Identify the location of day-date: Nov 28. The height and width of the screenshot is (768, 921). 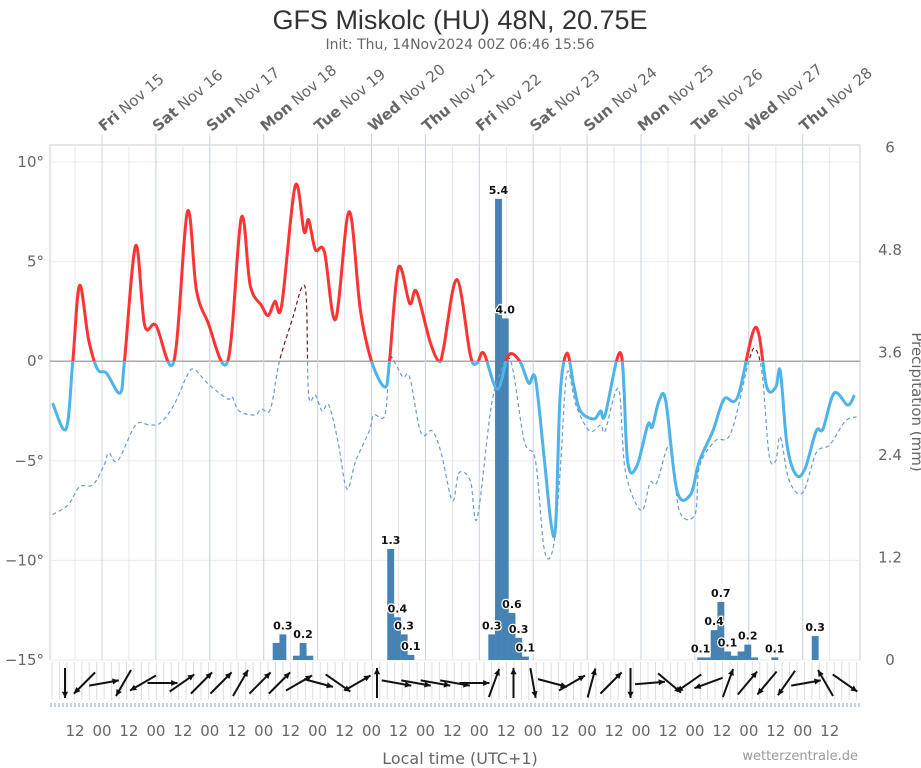
(848, 89).